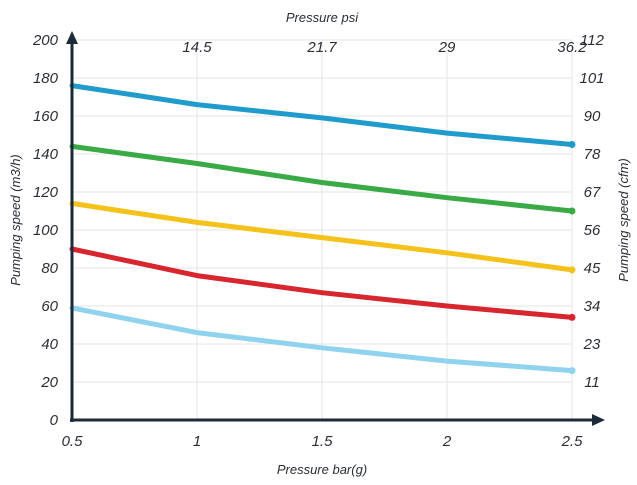 The image size is (637, 485). I want to click on y-tick-label: 20, so click(49, 382).